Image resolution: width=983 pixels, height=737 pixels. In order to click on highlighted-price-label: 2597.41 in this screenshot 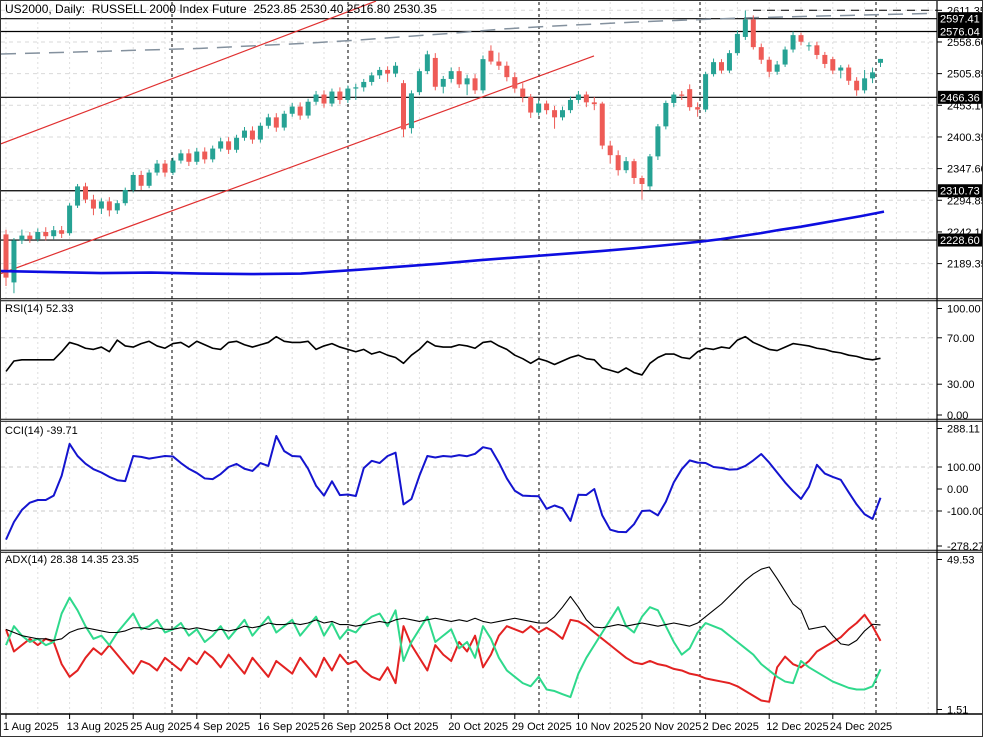, I will do `click(960, 20)`.